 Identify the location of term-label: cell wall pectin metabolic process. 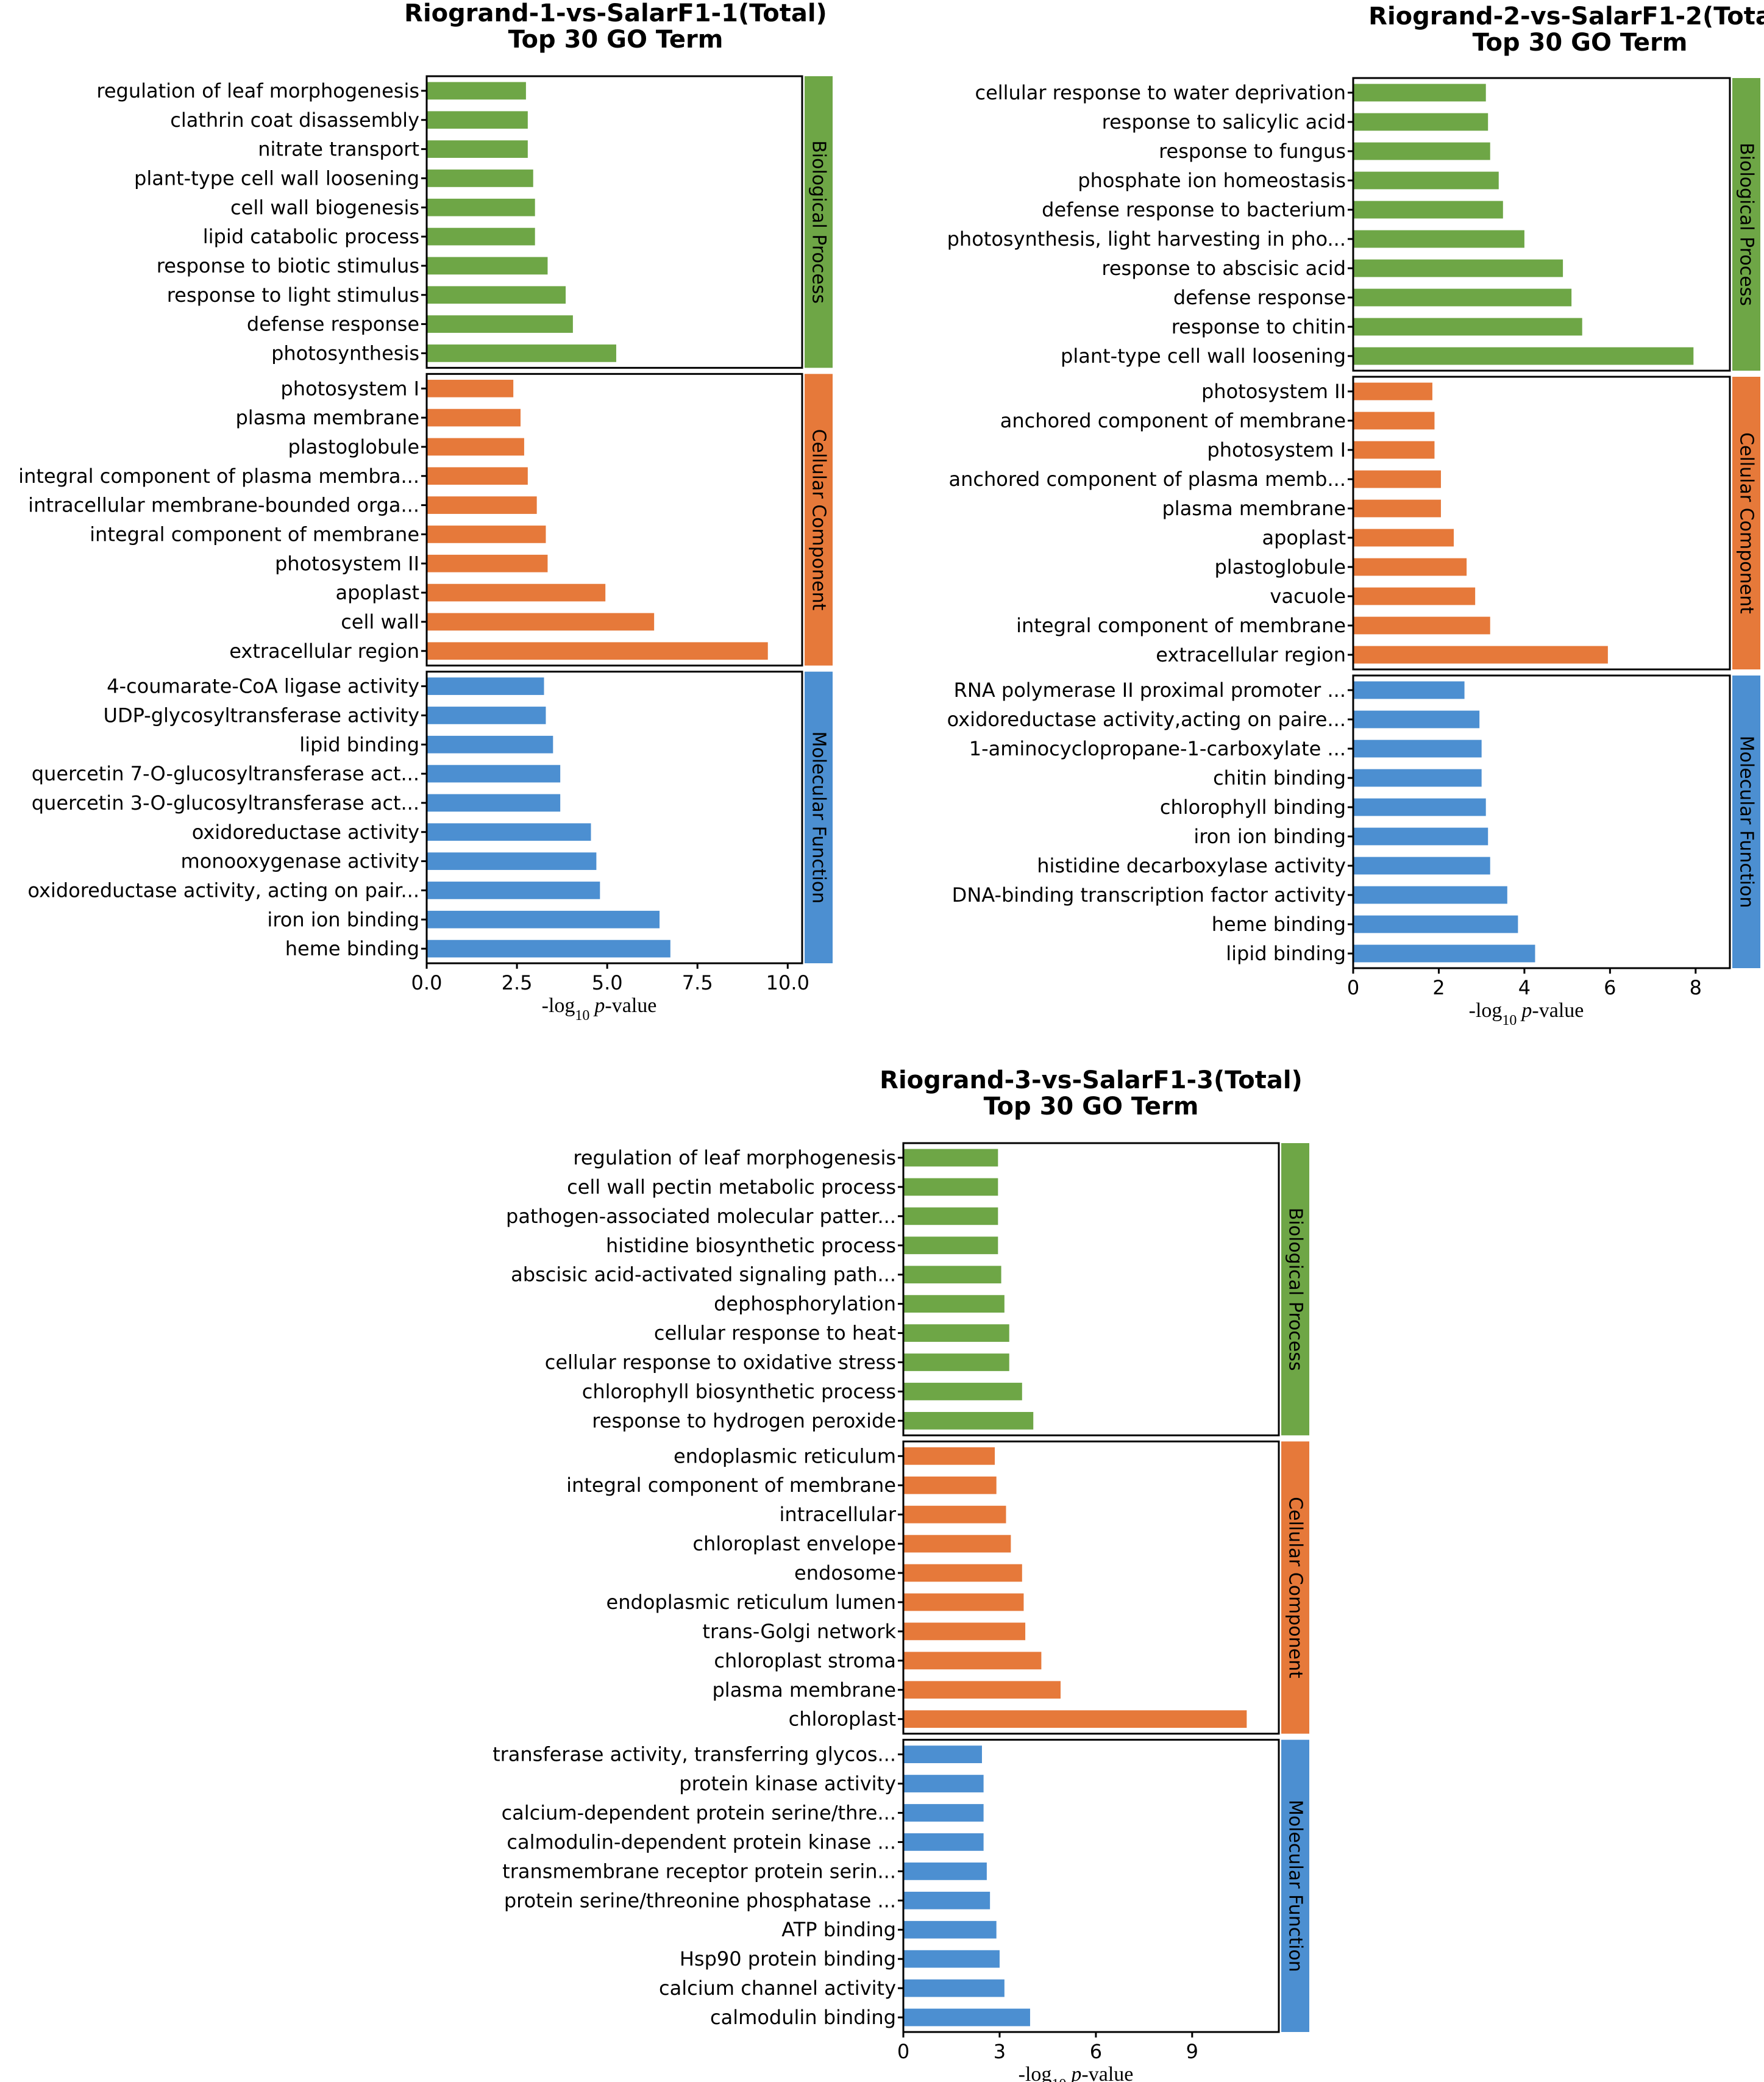
(731, 1187).